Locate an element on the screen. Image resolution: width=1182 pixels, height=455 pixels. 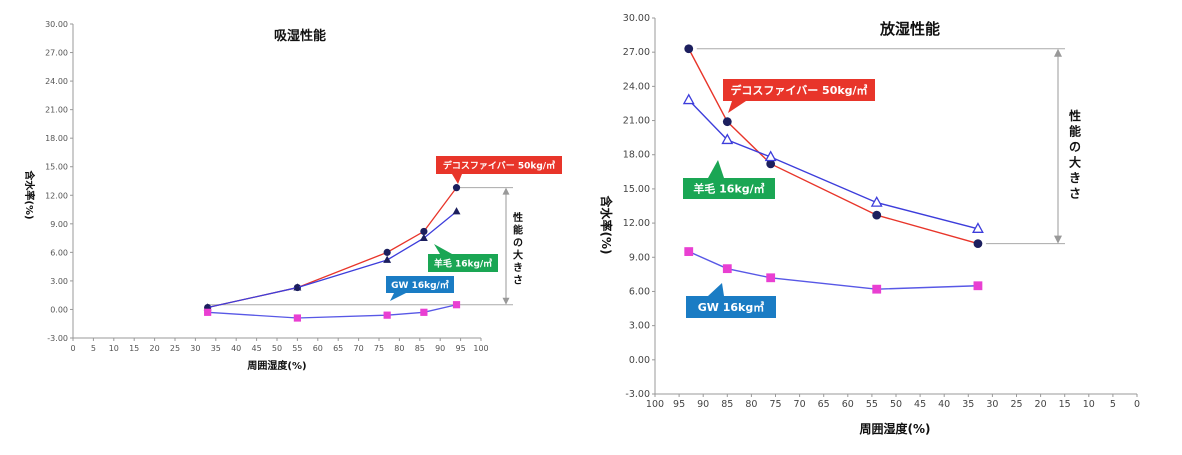
callout-label: GW 16kg/㎥ is located at coordinates (420, 285).